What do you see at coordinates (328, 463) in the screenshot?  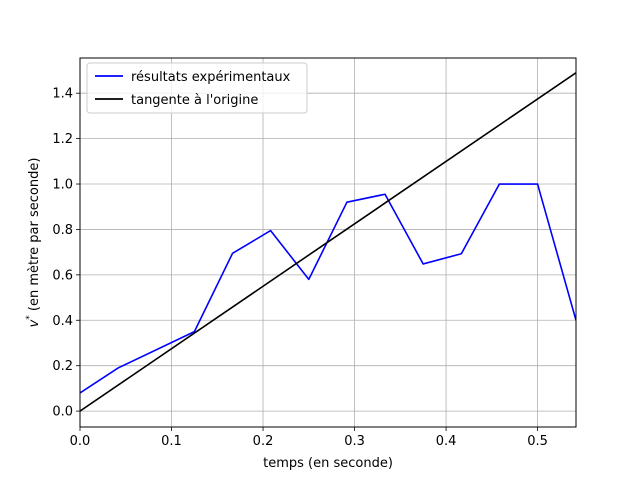 I see `x-axis-label: temps (en seconde)` at bounding box center [328, 463].